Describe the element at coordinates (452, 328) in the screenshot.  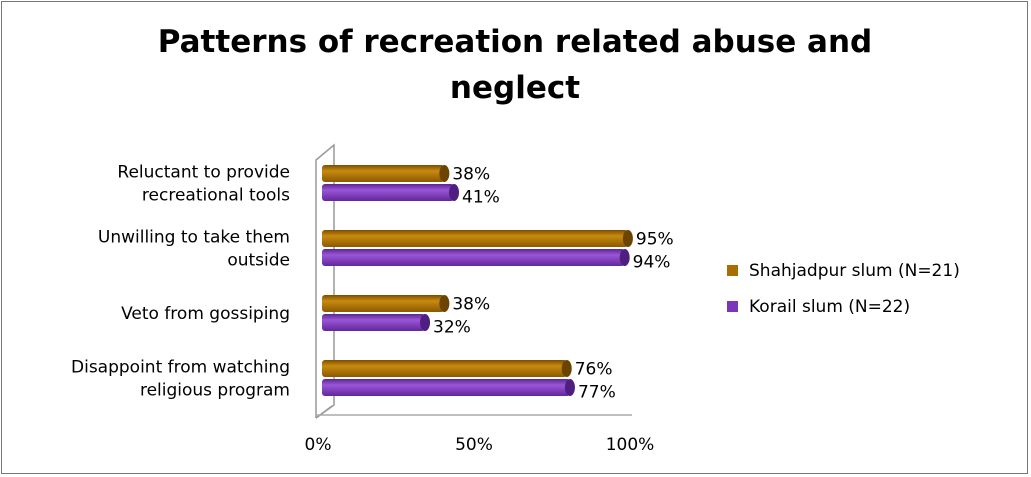
I see `data-label: 32%` at that location.